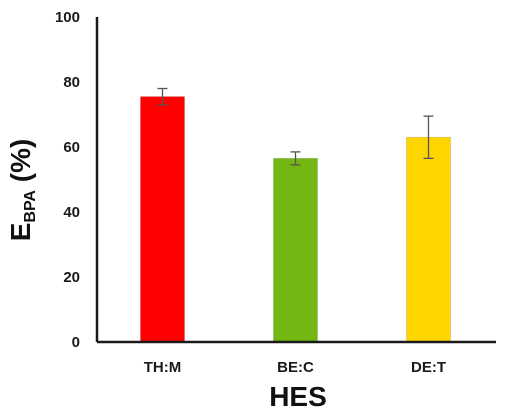  Describe the element at coordinates (163, 367) in the screenshot. I see `x-category-label-0: TH:M` at that location.